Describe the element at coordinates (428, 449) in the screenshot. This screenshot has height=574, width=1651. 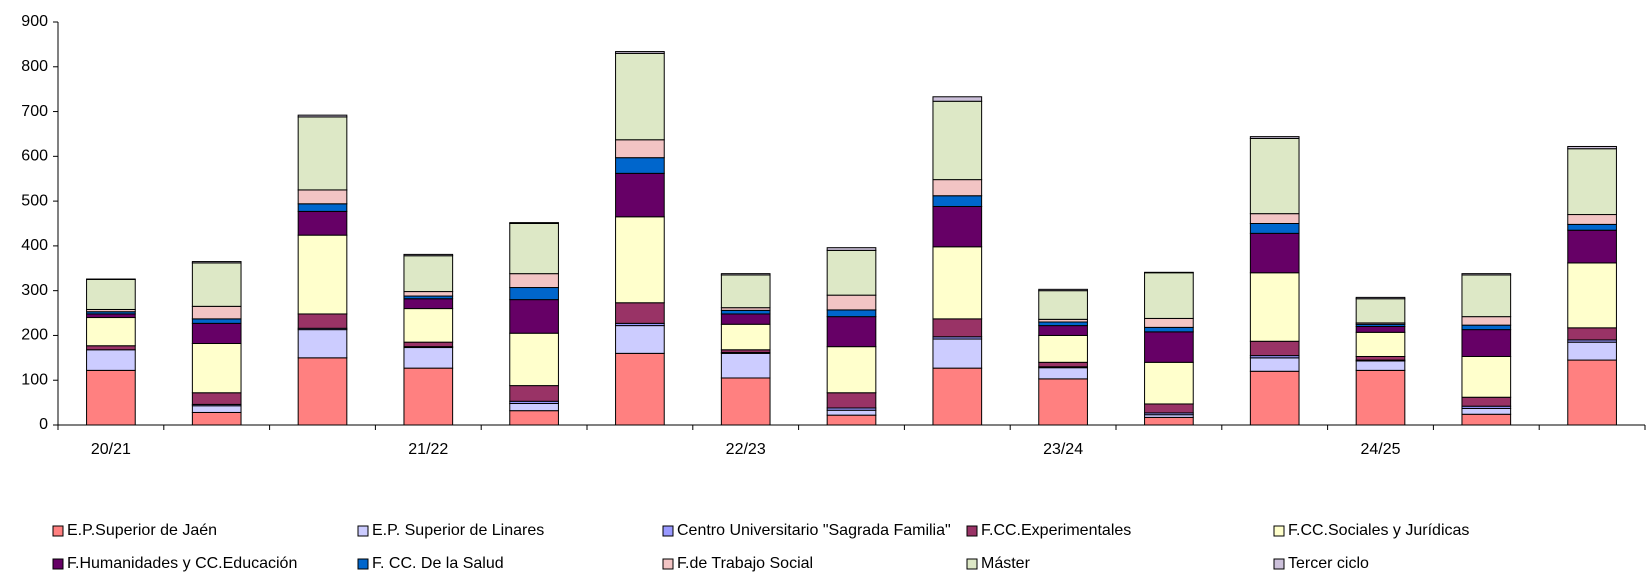
I see `x-tick-label: 21/22` at that location.